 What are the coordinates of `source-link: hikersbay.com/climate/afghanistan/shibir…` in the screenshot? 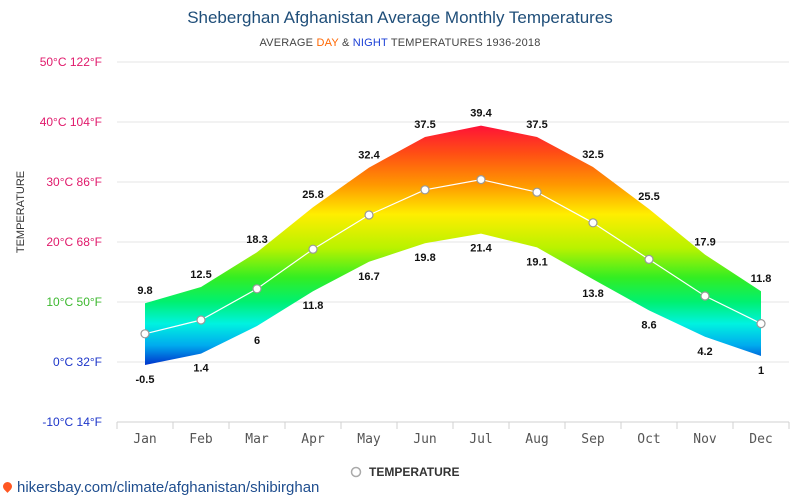 It's located at (160, 487).